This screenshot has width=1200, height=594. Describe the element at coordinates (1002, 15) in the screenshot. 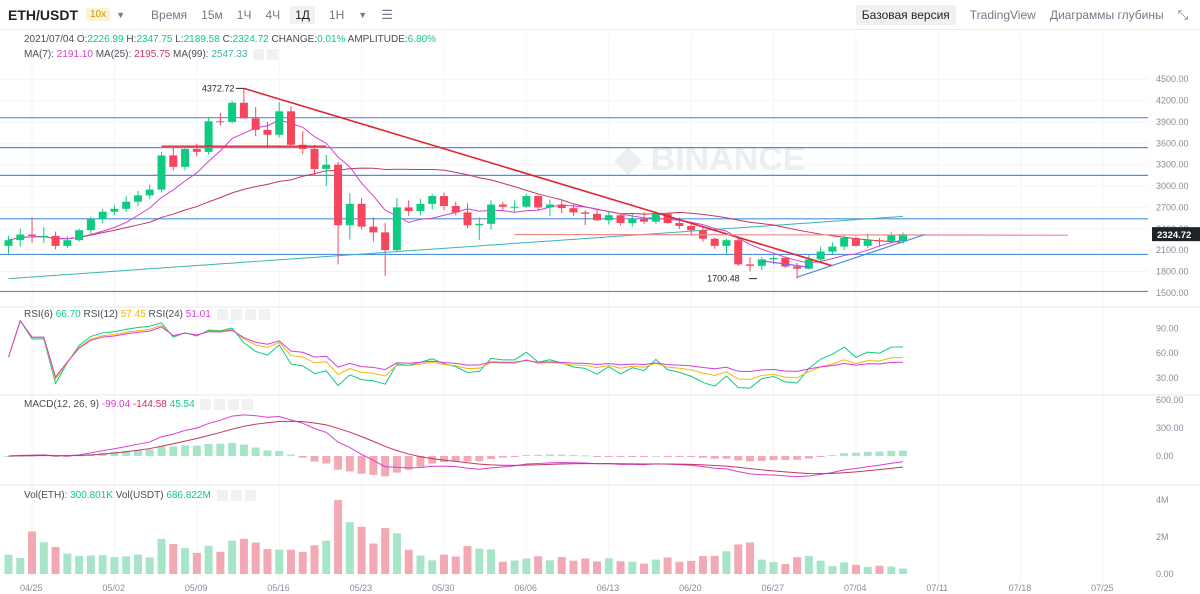

I see `view-tradingview: TradingView` at that location.